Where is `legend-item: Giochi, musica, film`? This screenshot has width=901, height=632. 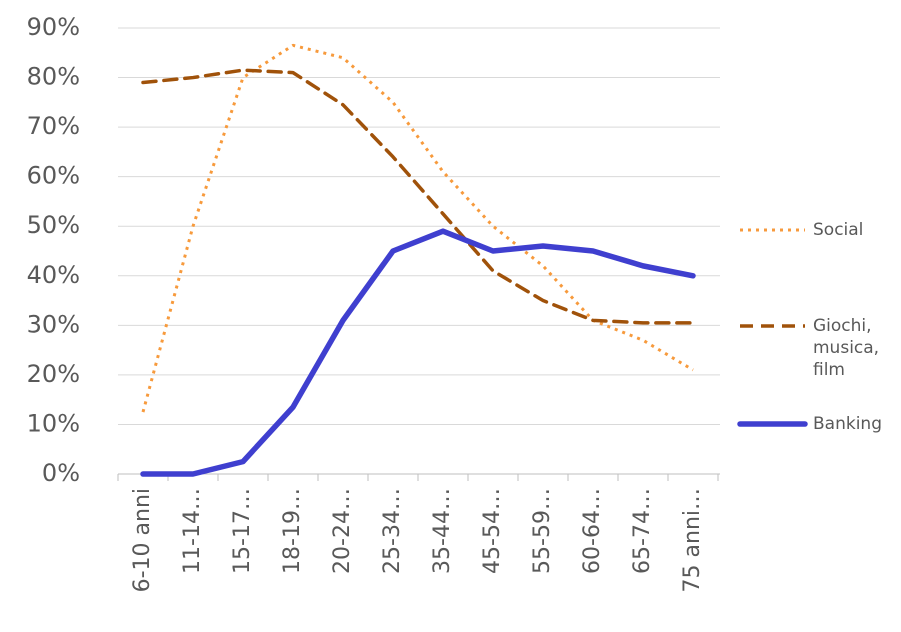 legend-item: Giochi, musica, film is located at coordinates (846, 348).